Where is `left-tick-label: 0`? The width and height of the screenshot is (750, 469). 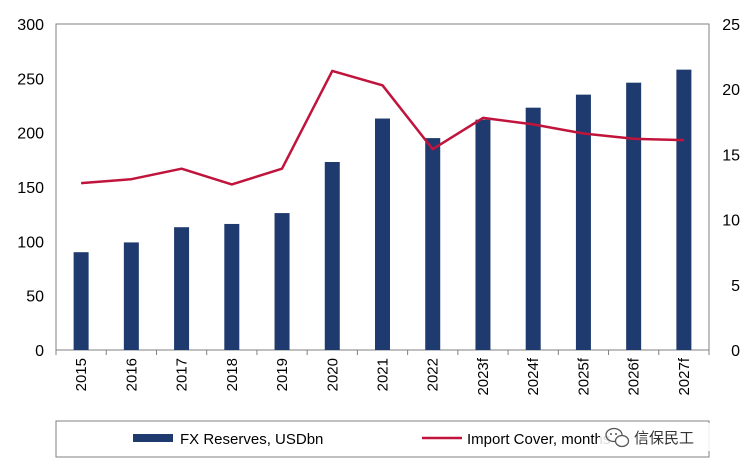 left-tick-label: 0 is located at coordinates (39, 351).